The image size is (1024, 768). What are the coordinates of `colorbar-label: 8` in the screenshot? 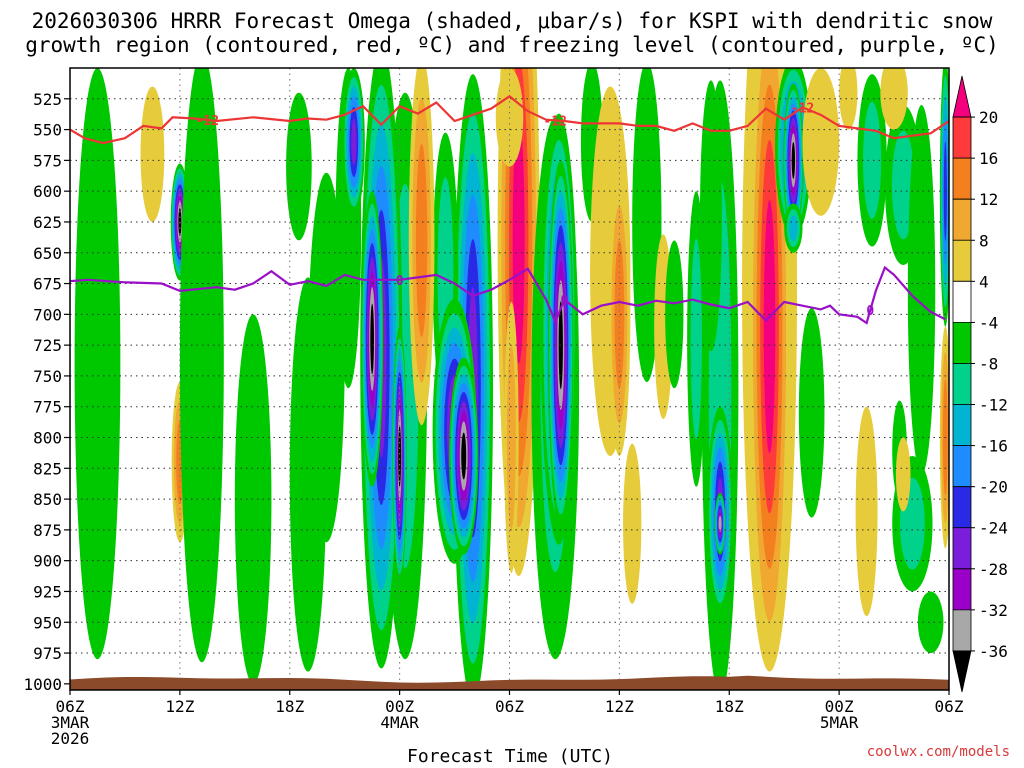 It's located at (984, 240).